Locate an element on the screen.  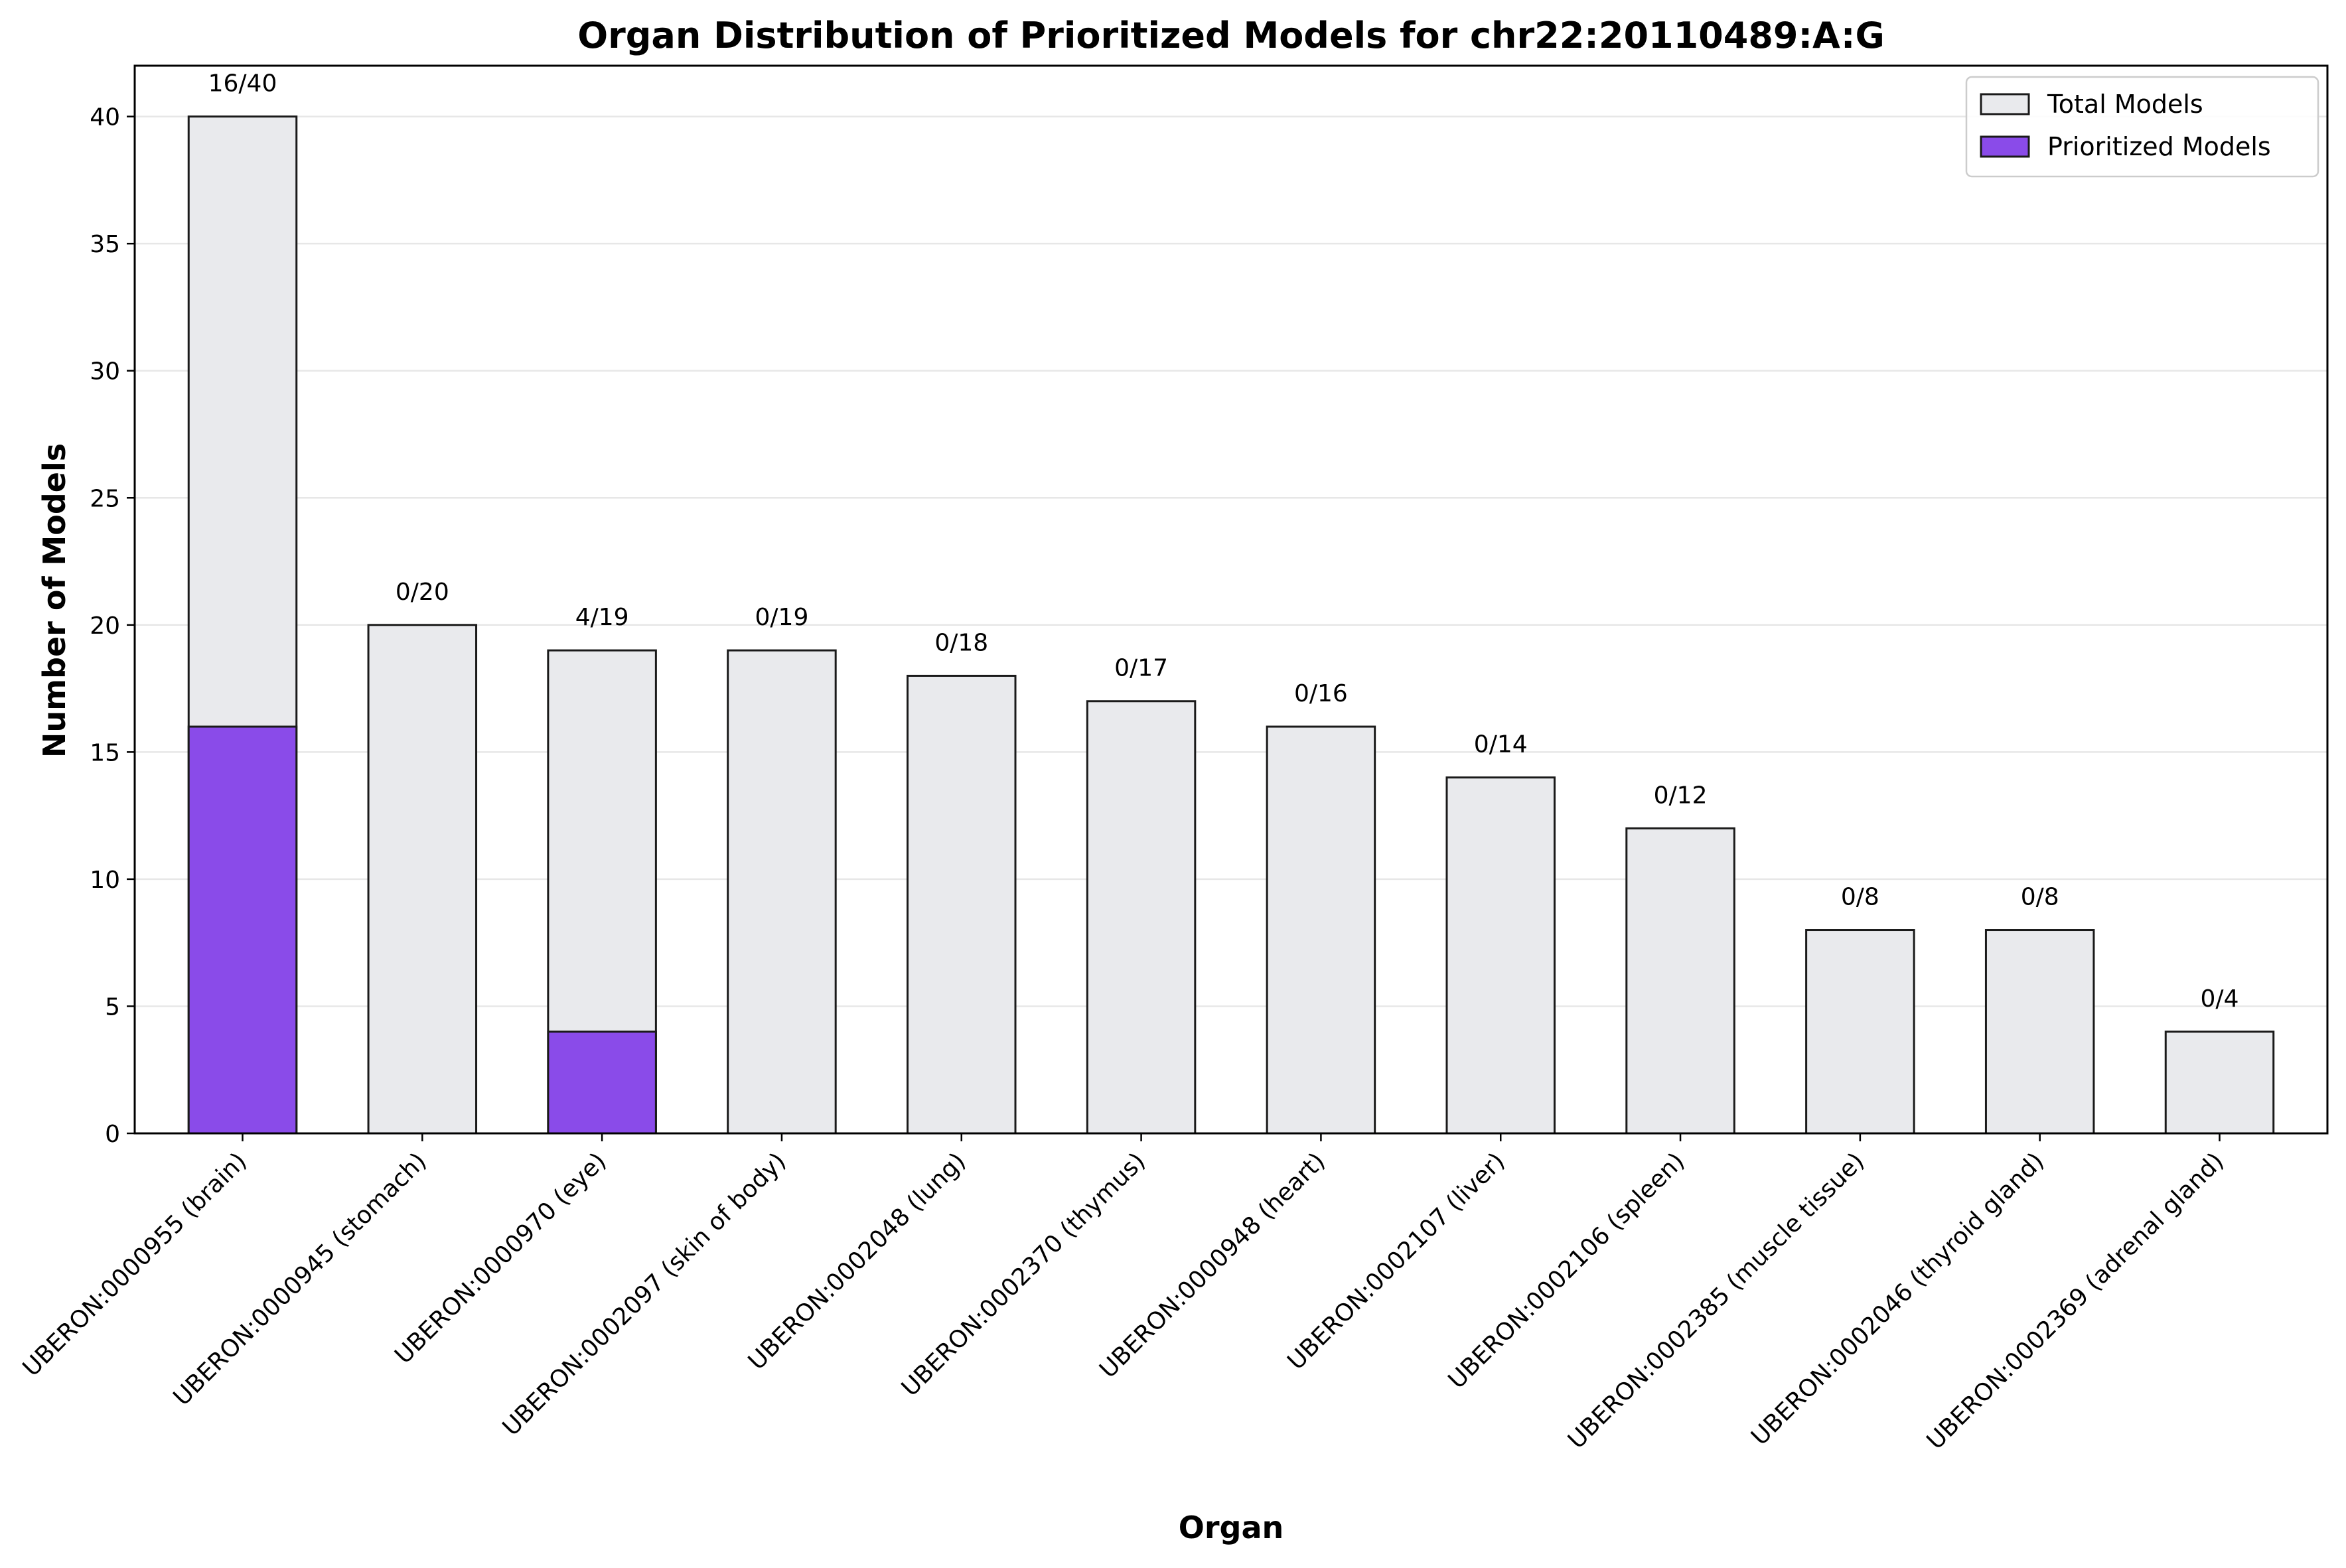
data-label: 0/20 is located at coordinates (422, 592).